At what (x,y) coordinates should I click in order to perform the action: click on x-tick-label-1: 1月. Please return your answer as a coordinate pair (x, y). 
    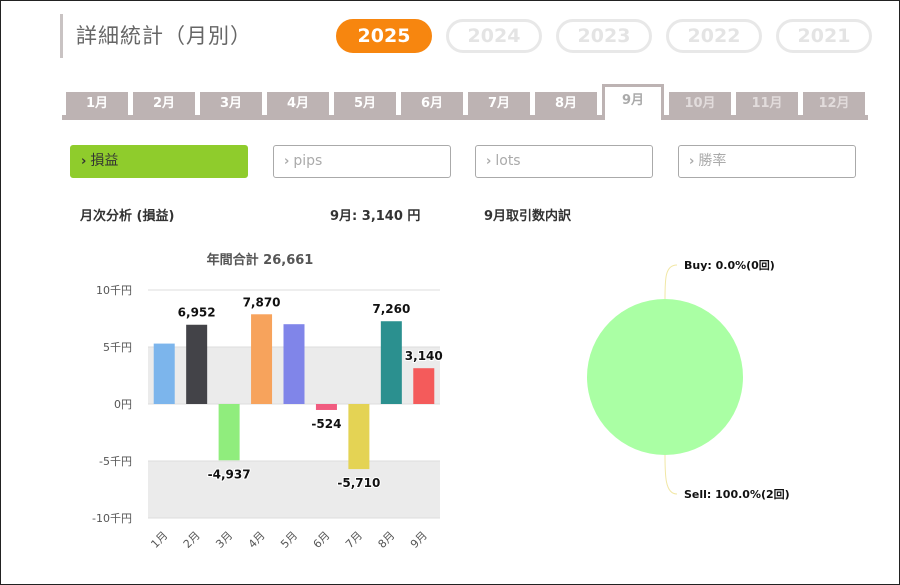
    Looking at the image, I should click on (159, 540).